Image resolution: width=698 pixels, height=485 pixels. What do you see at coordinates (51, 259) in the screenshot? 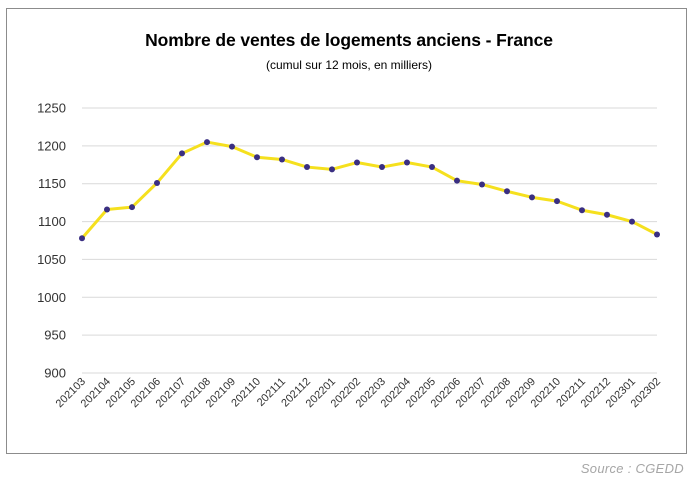
I see `y-tick-label: 1050` at bounding box center [51, 259].